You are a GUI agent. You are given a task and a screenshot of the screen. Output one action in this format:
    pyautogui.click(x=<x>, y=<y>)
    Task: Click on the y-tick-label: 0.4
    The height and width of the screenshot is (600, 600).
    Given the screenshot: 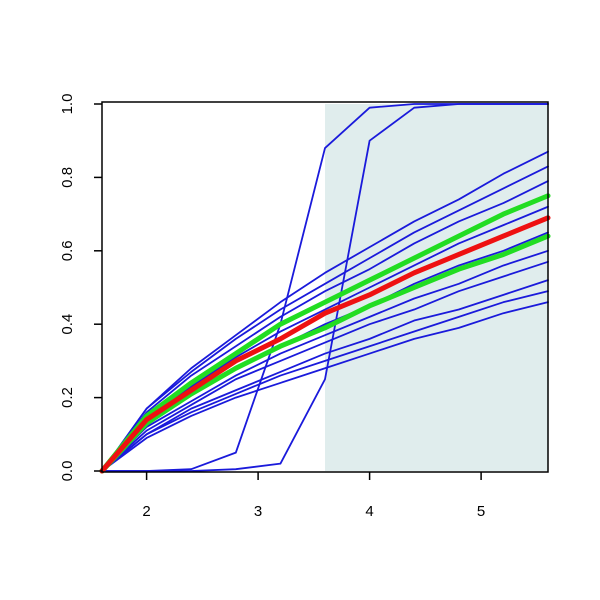 What is the action you would take?
    pyautogui.click(x=67, y=324)
    